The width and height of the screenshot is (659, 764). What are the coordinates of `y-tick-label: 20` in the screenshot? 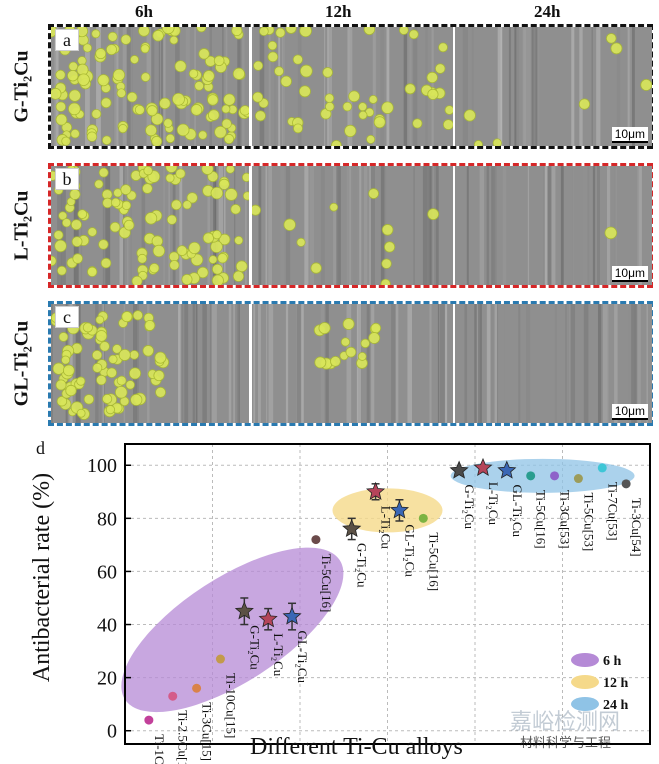 It's located at (107, 679).